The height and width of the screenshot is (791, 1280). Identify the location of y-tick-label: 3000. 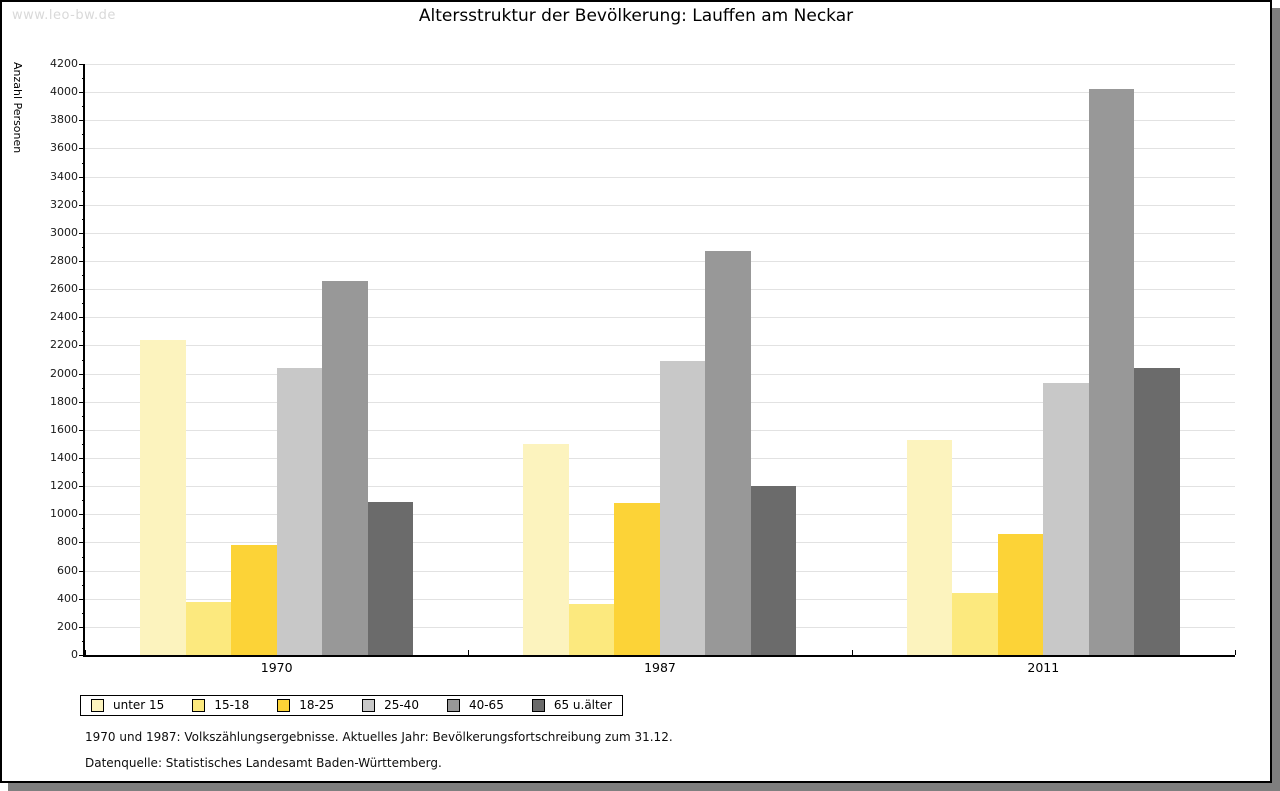
(64, 232).